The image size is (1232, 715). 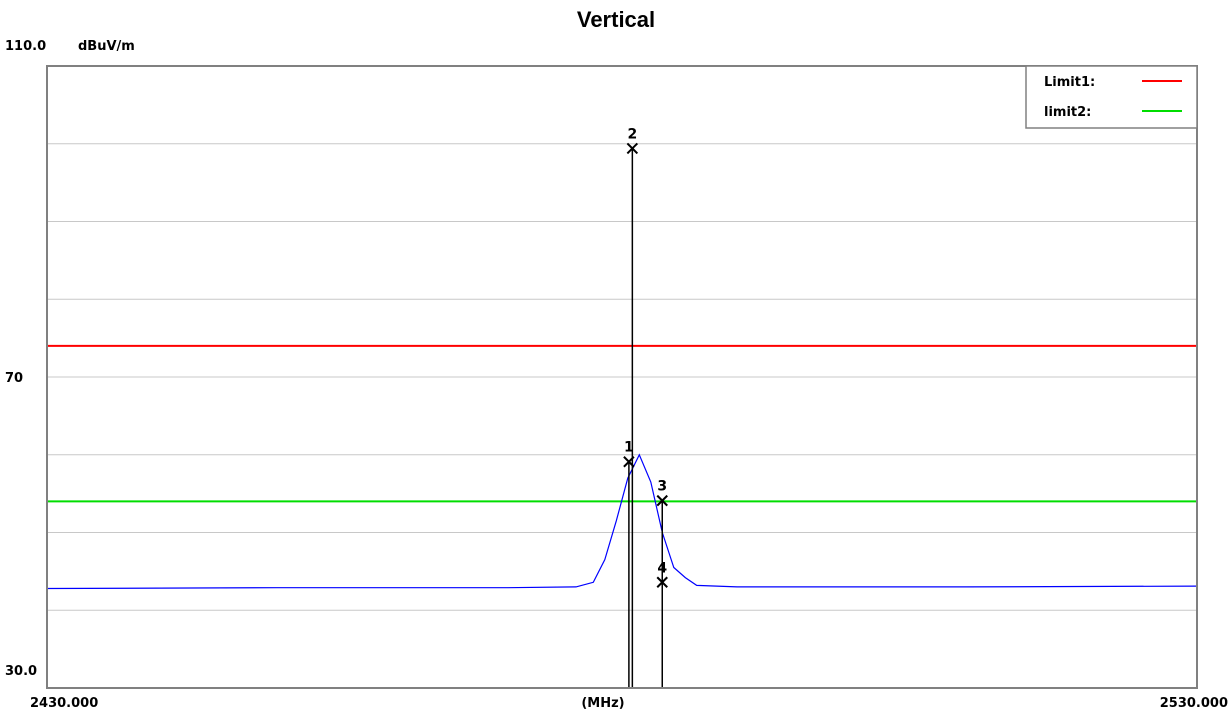 I want to click on marker-label: 1, so click(x=629, y=448).